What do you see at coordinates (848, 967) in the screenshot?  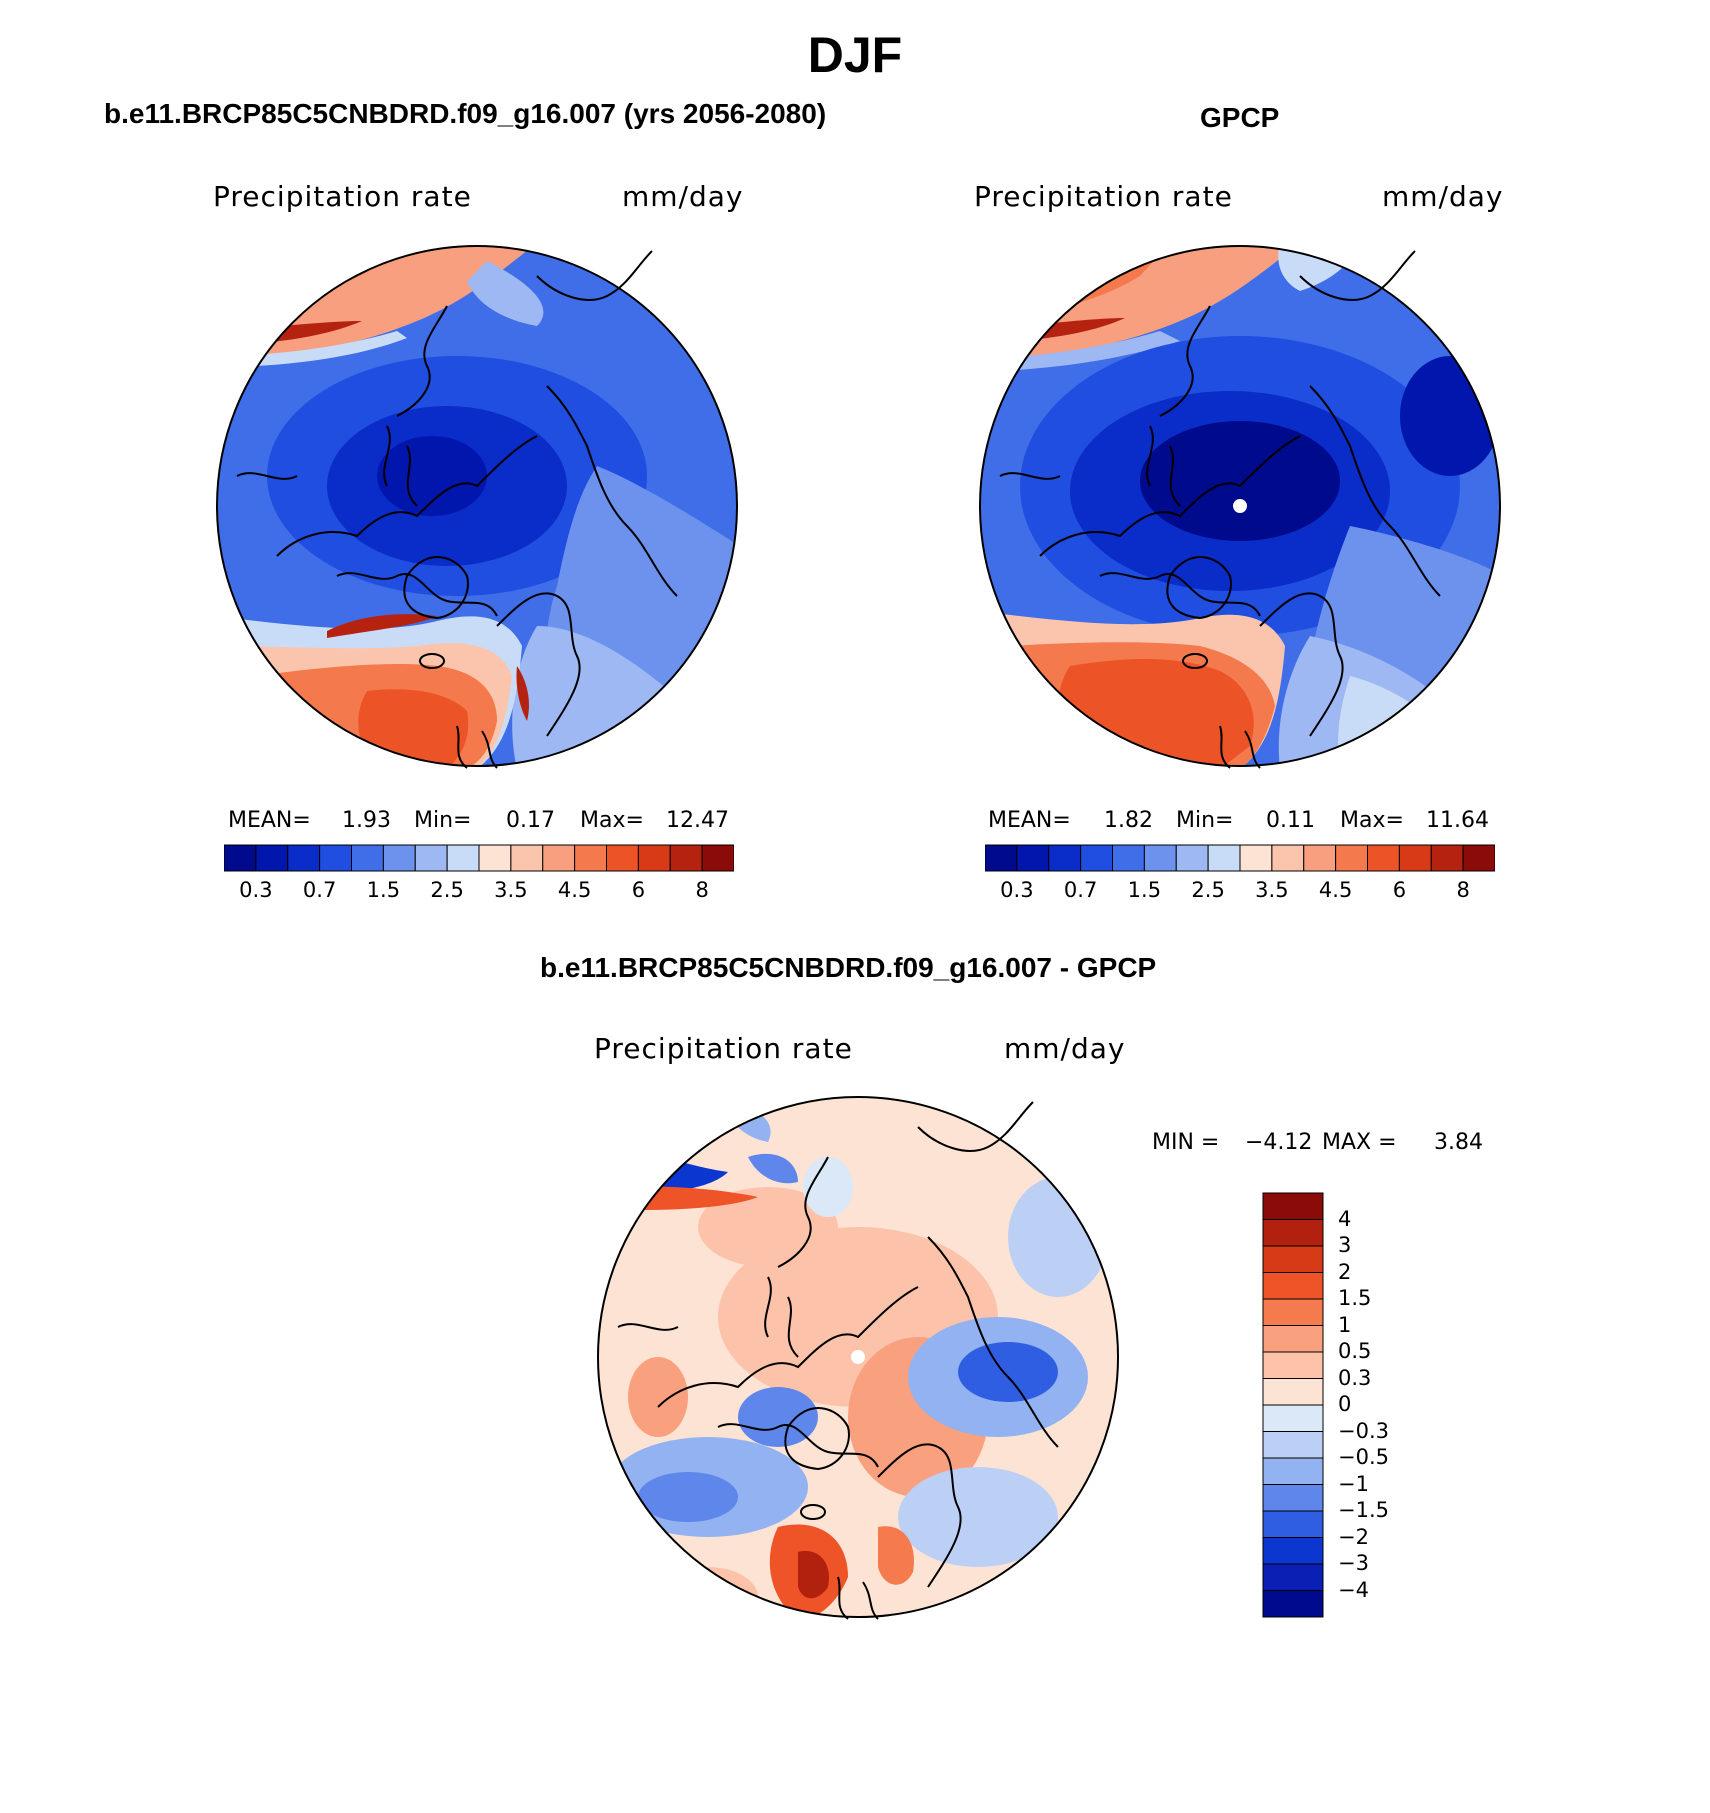 I see `panel-3-title: b.e11.BRCP85C5CNBDRD.f09_g16.007 - GPCP` at bounding box center [848, 967].